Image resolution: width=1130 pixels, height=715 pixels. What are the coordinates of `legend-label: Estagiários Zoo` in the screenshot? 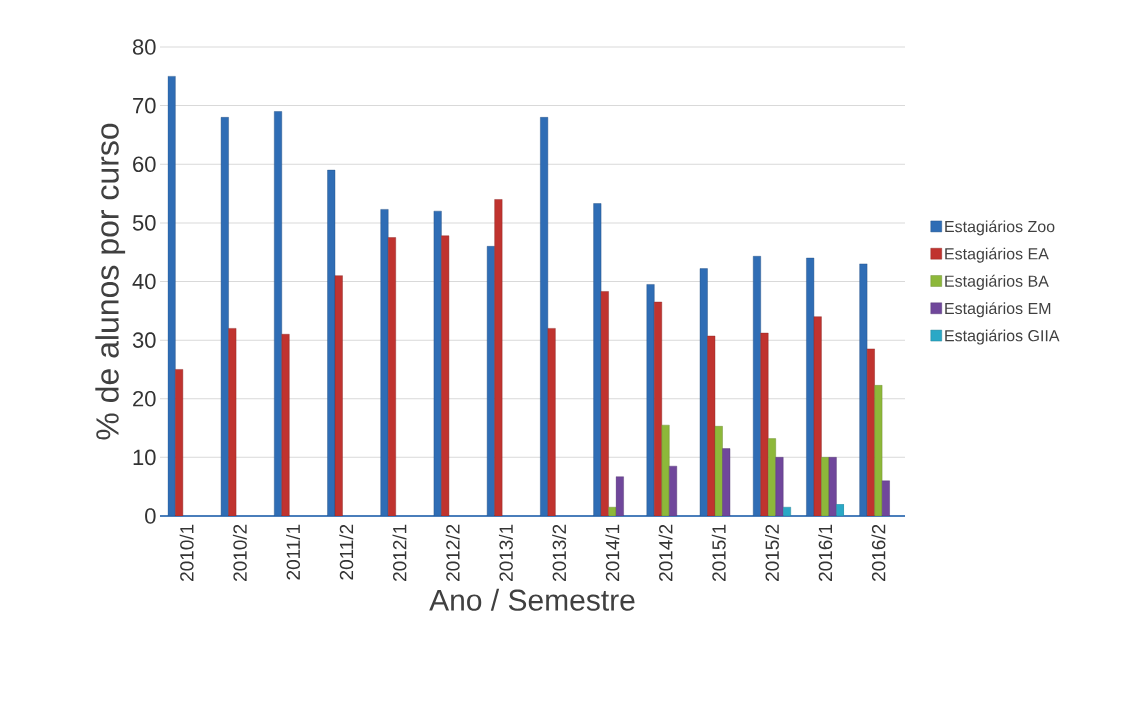 It's located at (1000, 228).